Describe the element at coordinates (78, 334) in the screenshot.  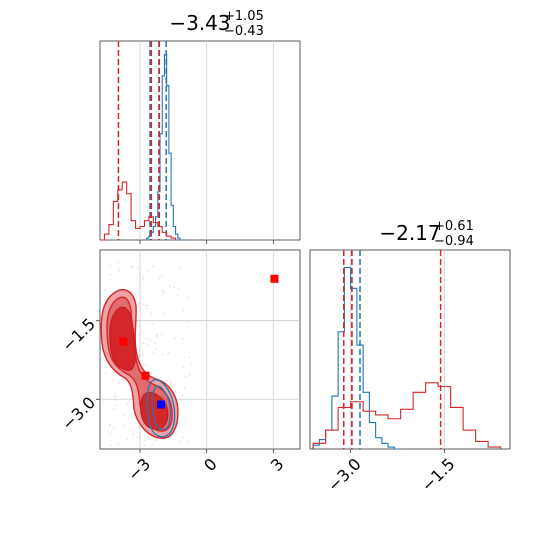
I see `y-tick-label: −1.5` at that location.